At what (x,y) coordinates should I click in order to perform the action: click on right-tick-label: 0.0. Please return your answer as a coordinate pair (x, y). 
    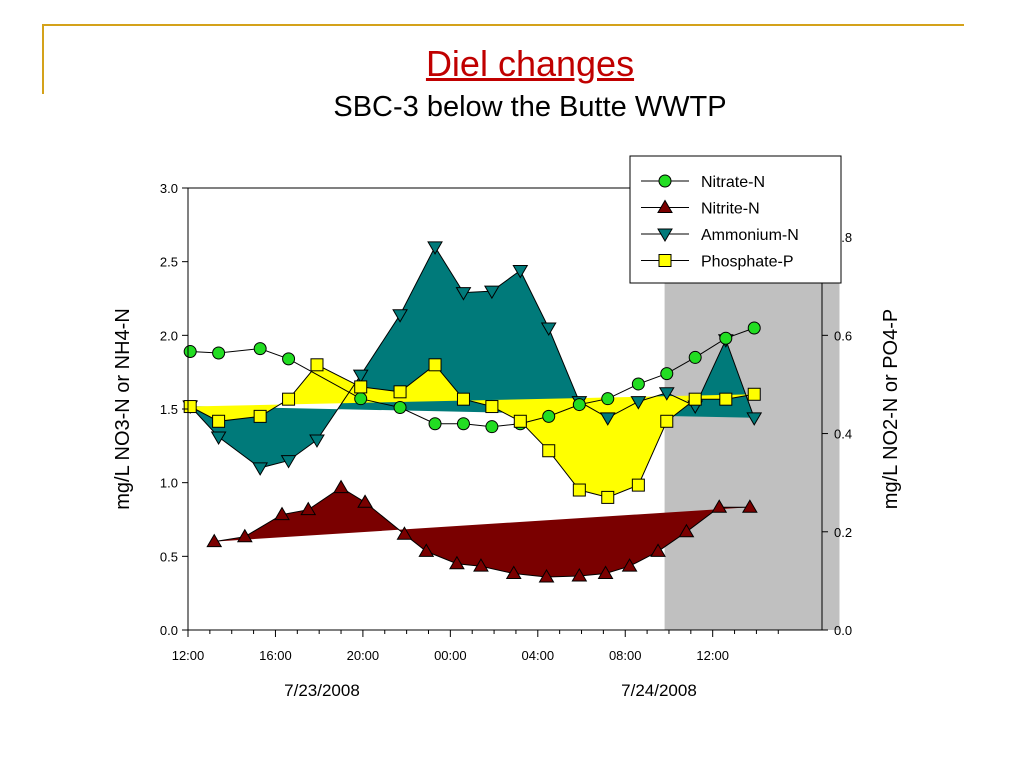
    Looking at the image, I should click on (843, 630).